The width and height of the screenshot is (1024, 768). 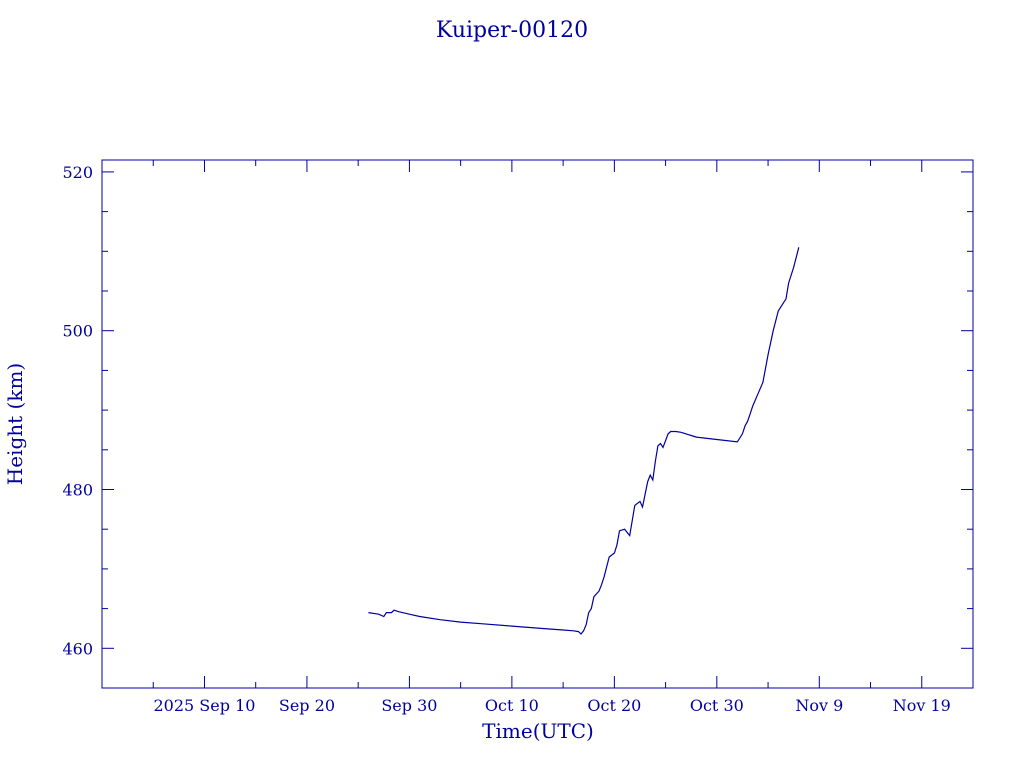 I want to click on y-tick-label: 460, so click(x=77, y=648).